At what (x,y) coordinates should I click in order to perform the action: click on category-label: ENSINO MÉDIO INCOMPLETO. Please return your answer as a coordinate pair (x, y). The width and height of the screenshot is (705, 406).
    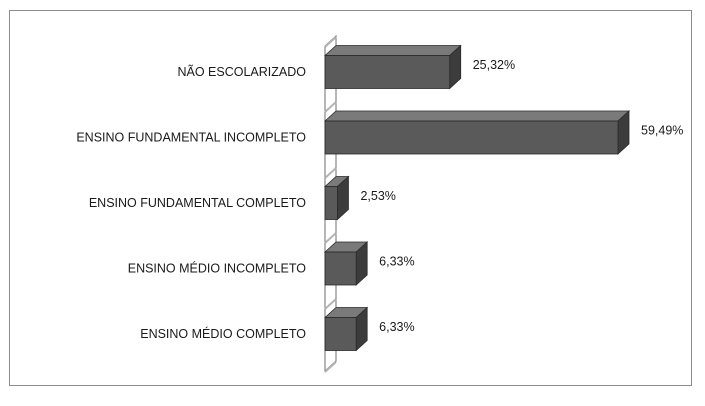
    Looking at the image, I should click on (217, 268).